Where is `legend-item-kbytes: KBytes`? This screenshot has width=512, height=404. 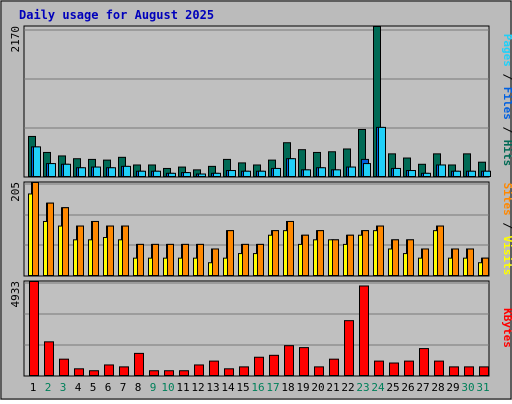 legend-item-kbytes: KBytes is located at coordinates (506, 328).